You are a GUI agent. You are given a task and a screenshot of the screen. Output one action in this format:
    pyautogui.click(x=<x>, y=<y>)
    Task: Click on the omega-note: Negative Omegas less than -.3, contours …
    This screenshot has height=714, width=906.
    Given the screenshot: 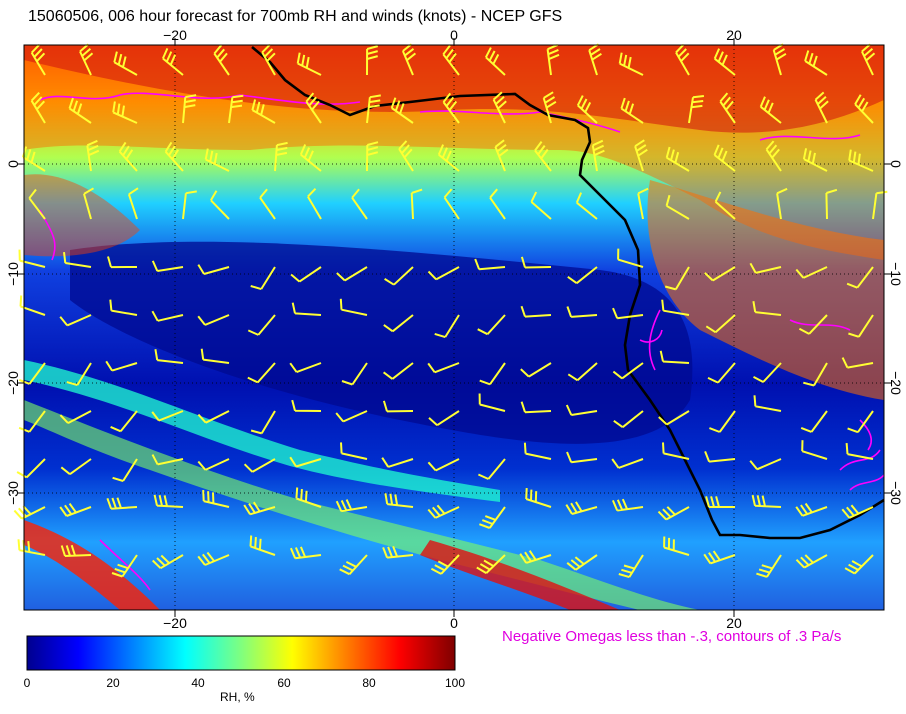 What is the action you would take?
    pyautogui.click(x=672, y=636)
    